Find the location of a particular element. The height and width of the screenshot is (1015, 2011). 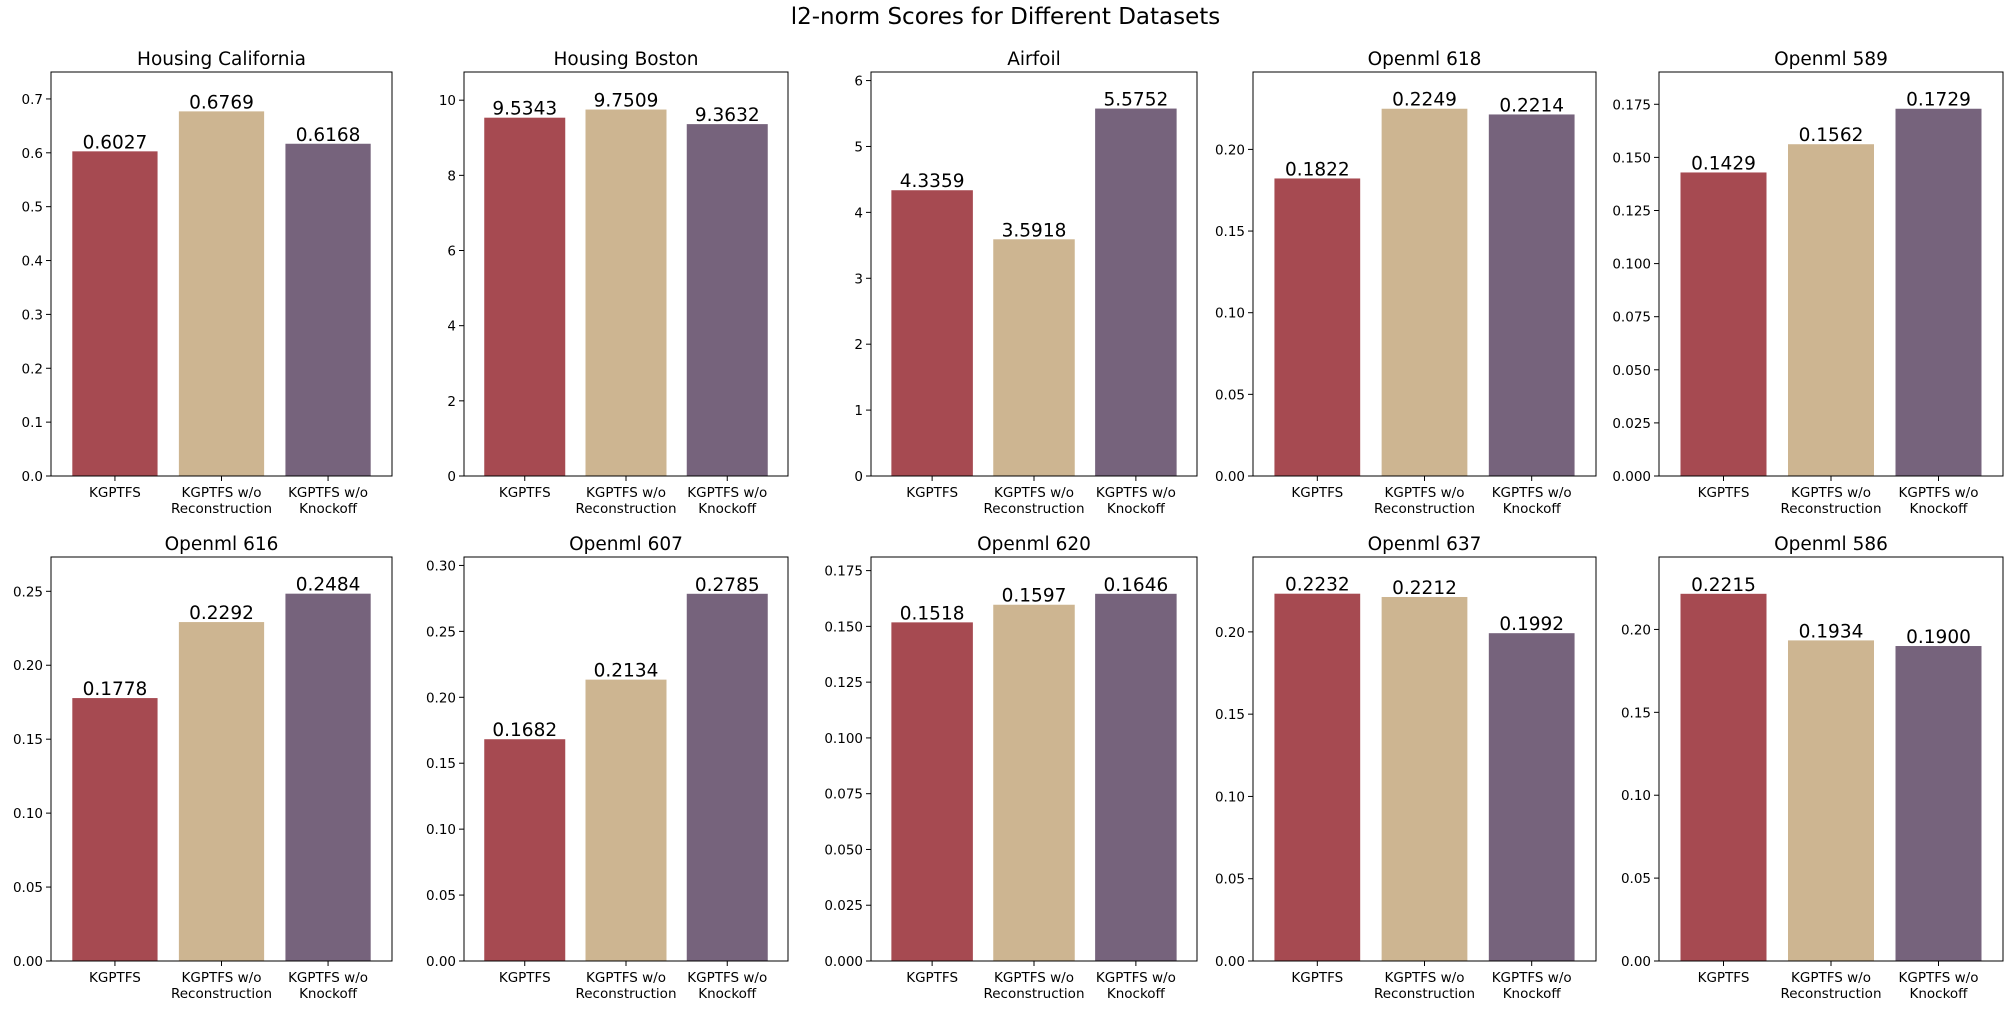

y-tick-label: 0.1 is located at coordinates (32, 423).